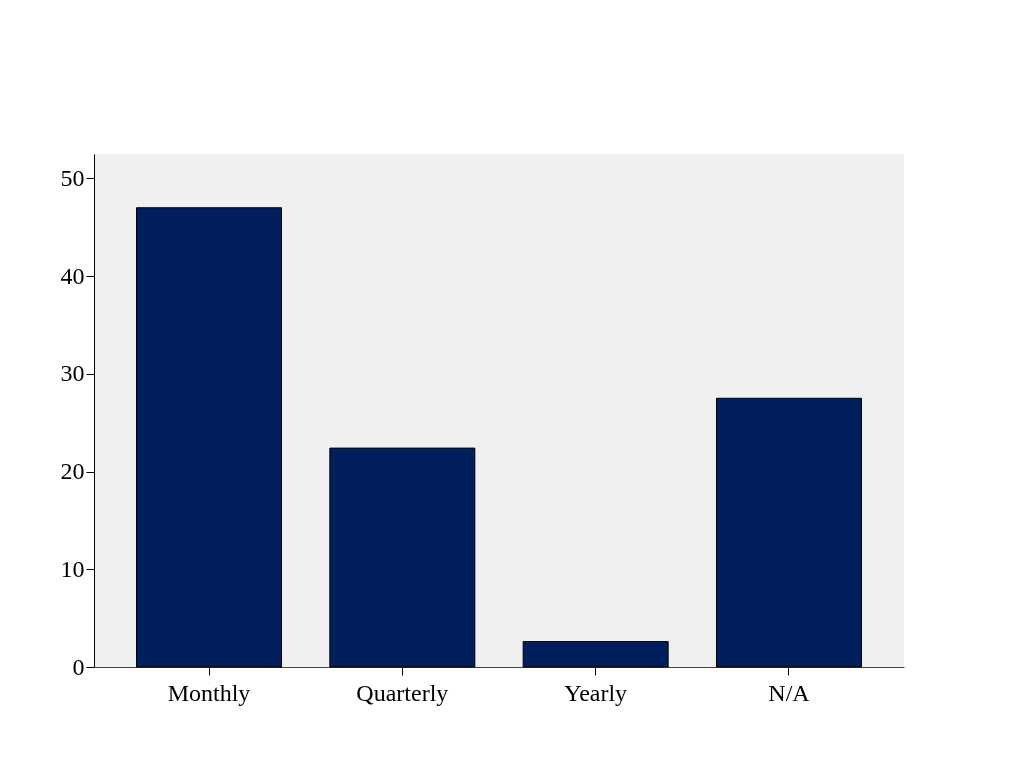 The image size is (1027, 776). I want to click on x-tick-label: Quarterly, so click(402, 692).